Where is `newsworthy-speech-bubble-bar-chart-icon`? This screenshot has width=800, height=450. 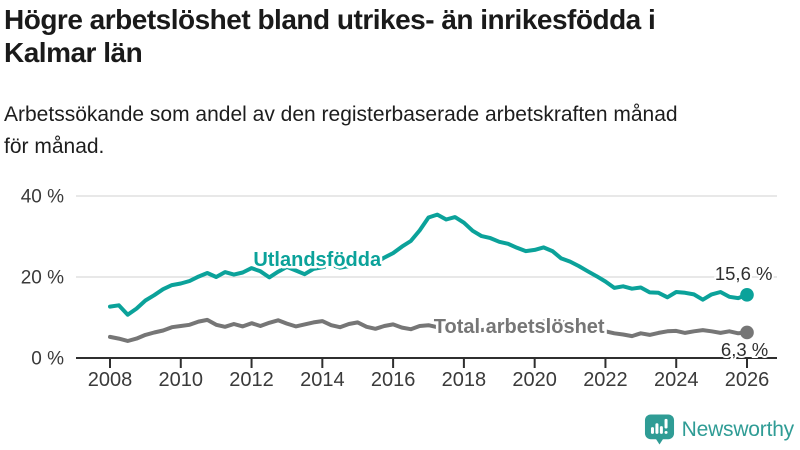 newsworthy-speech-bubble-bar-chart-icon is located at coordinates (659, 429).